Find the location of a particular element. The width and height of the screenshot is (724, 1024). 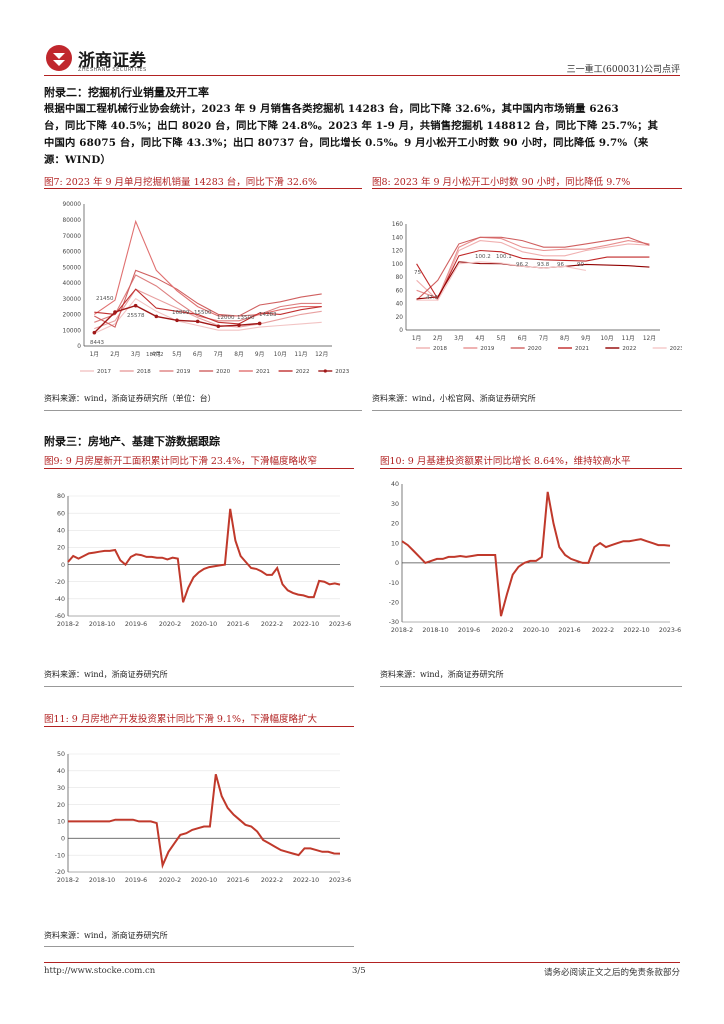

y-tick-label: 10 is located at coordinates (61, 822).